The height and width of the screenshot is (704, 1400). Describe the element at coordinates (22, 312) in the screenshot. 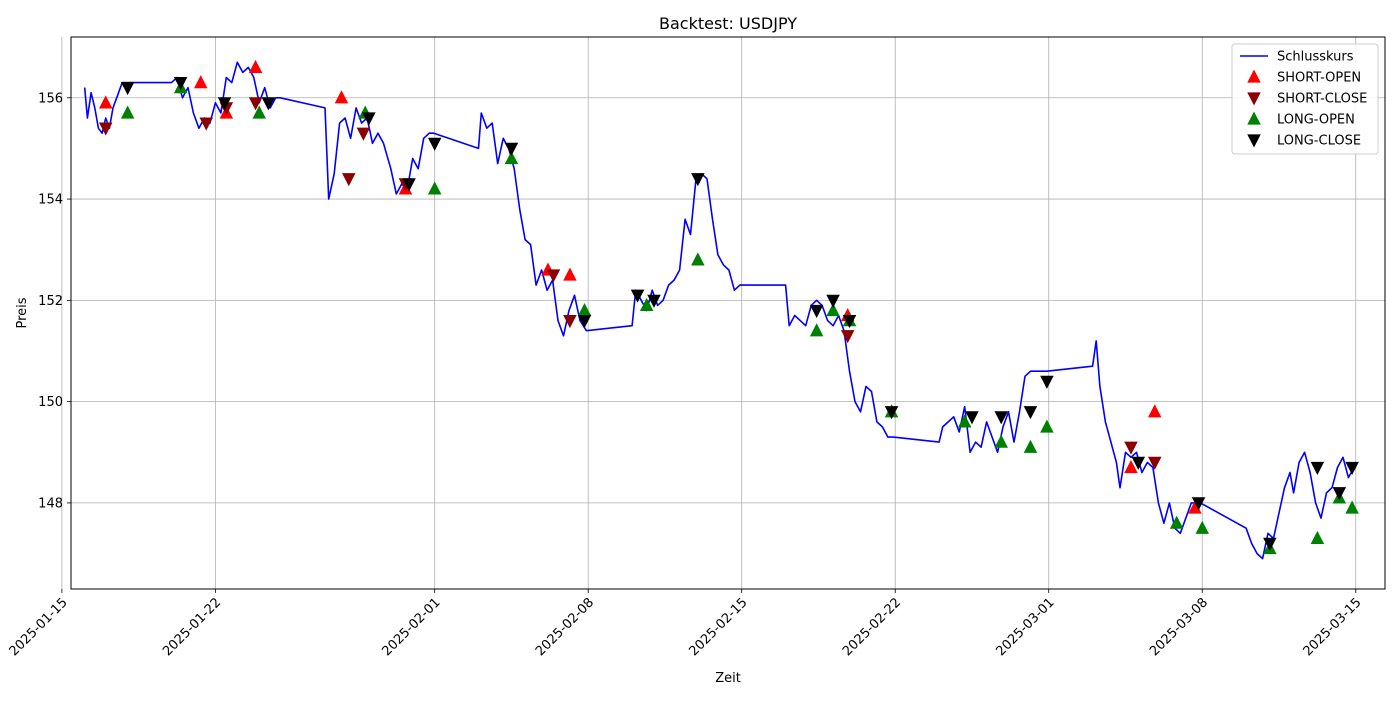

I see `y-axis-label: Preis` at that location.